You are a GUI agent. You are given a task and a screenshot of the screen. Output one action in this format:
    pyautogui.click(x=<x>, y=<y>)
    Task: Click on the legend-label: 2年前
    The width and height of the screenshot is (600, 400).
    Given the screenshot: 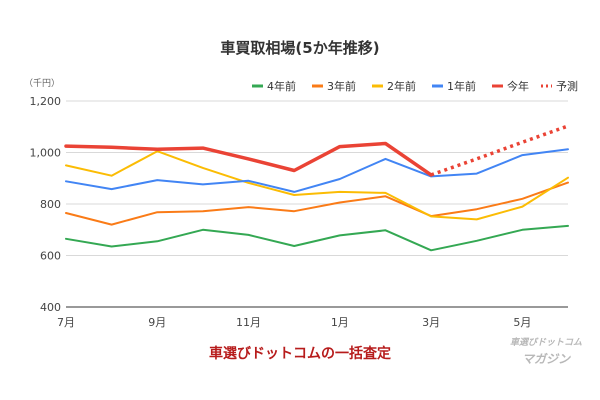 What is the action you would take?
    pyautogui.click(x=401, y=86)
    